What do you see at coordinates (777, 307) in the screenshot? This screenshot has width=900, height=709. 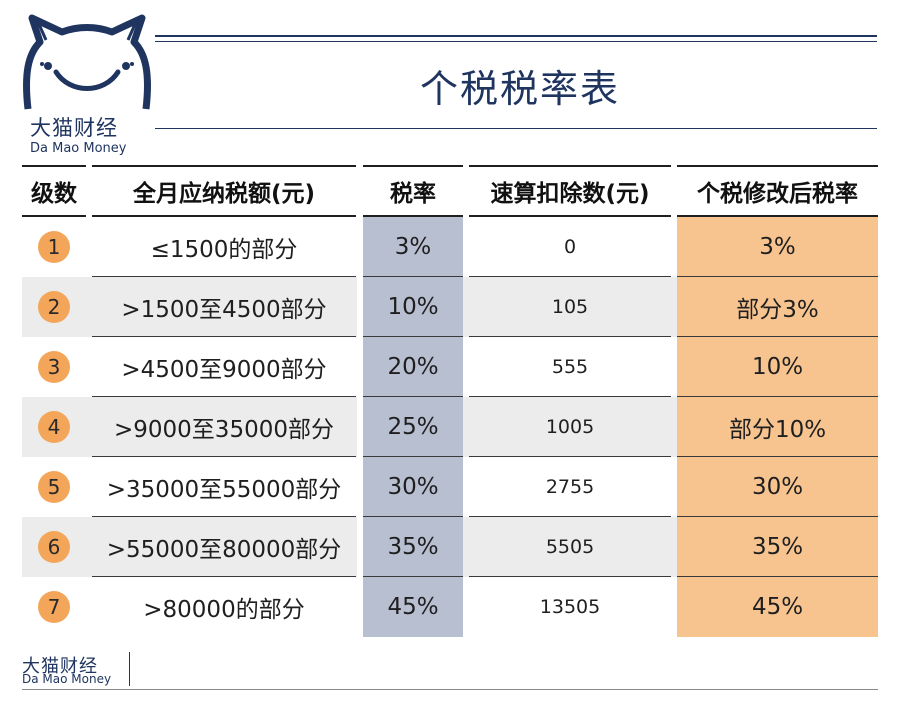 I see `new-rate-cell: 部分3%` at bounding box center [777, 307].